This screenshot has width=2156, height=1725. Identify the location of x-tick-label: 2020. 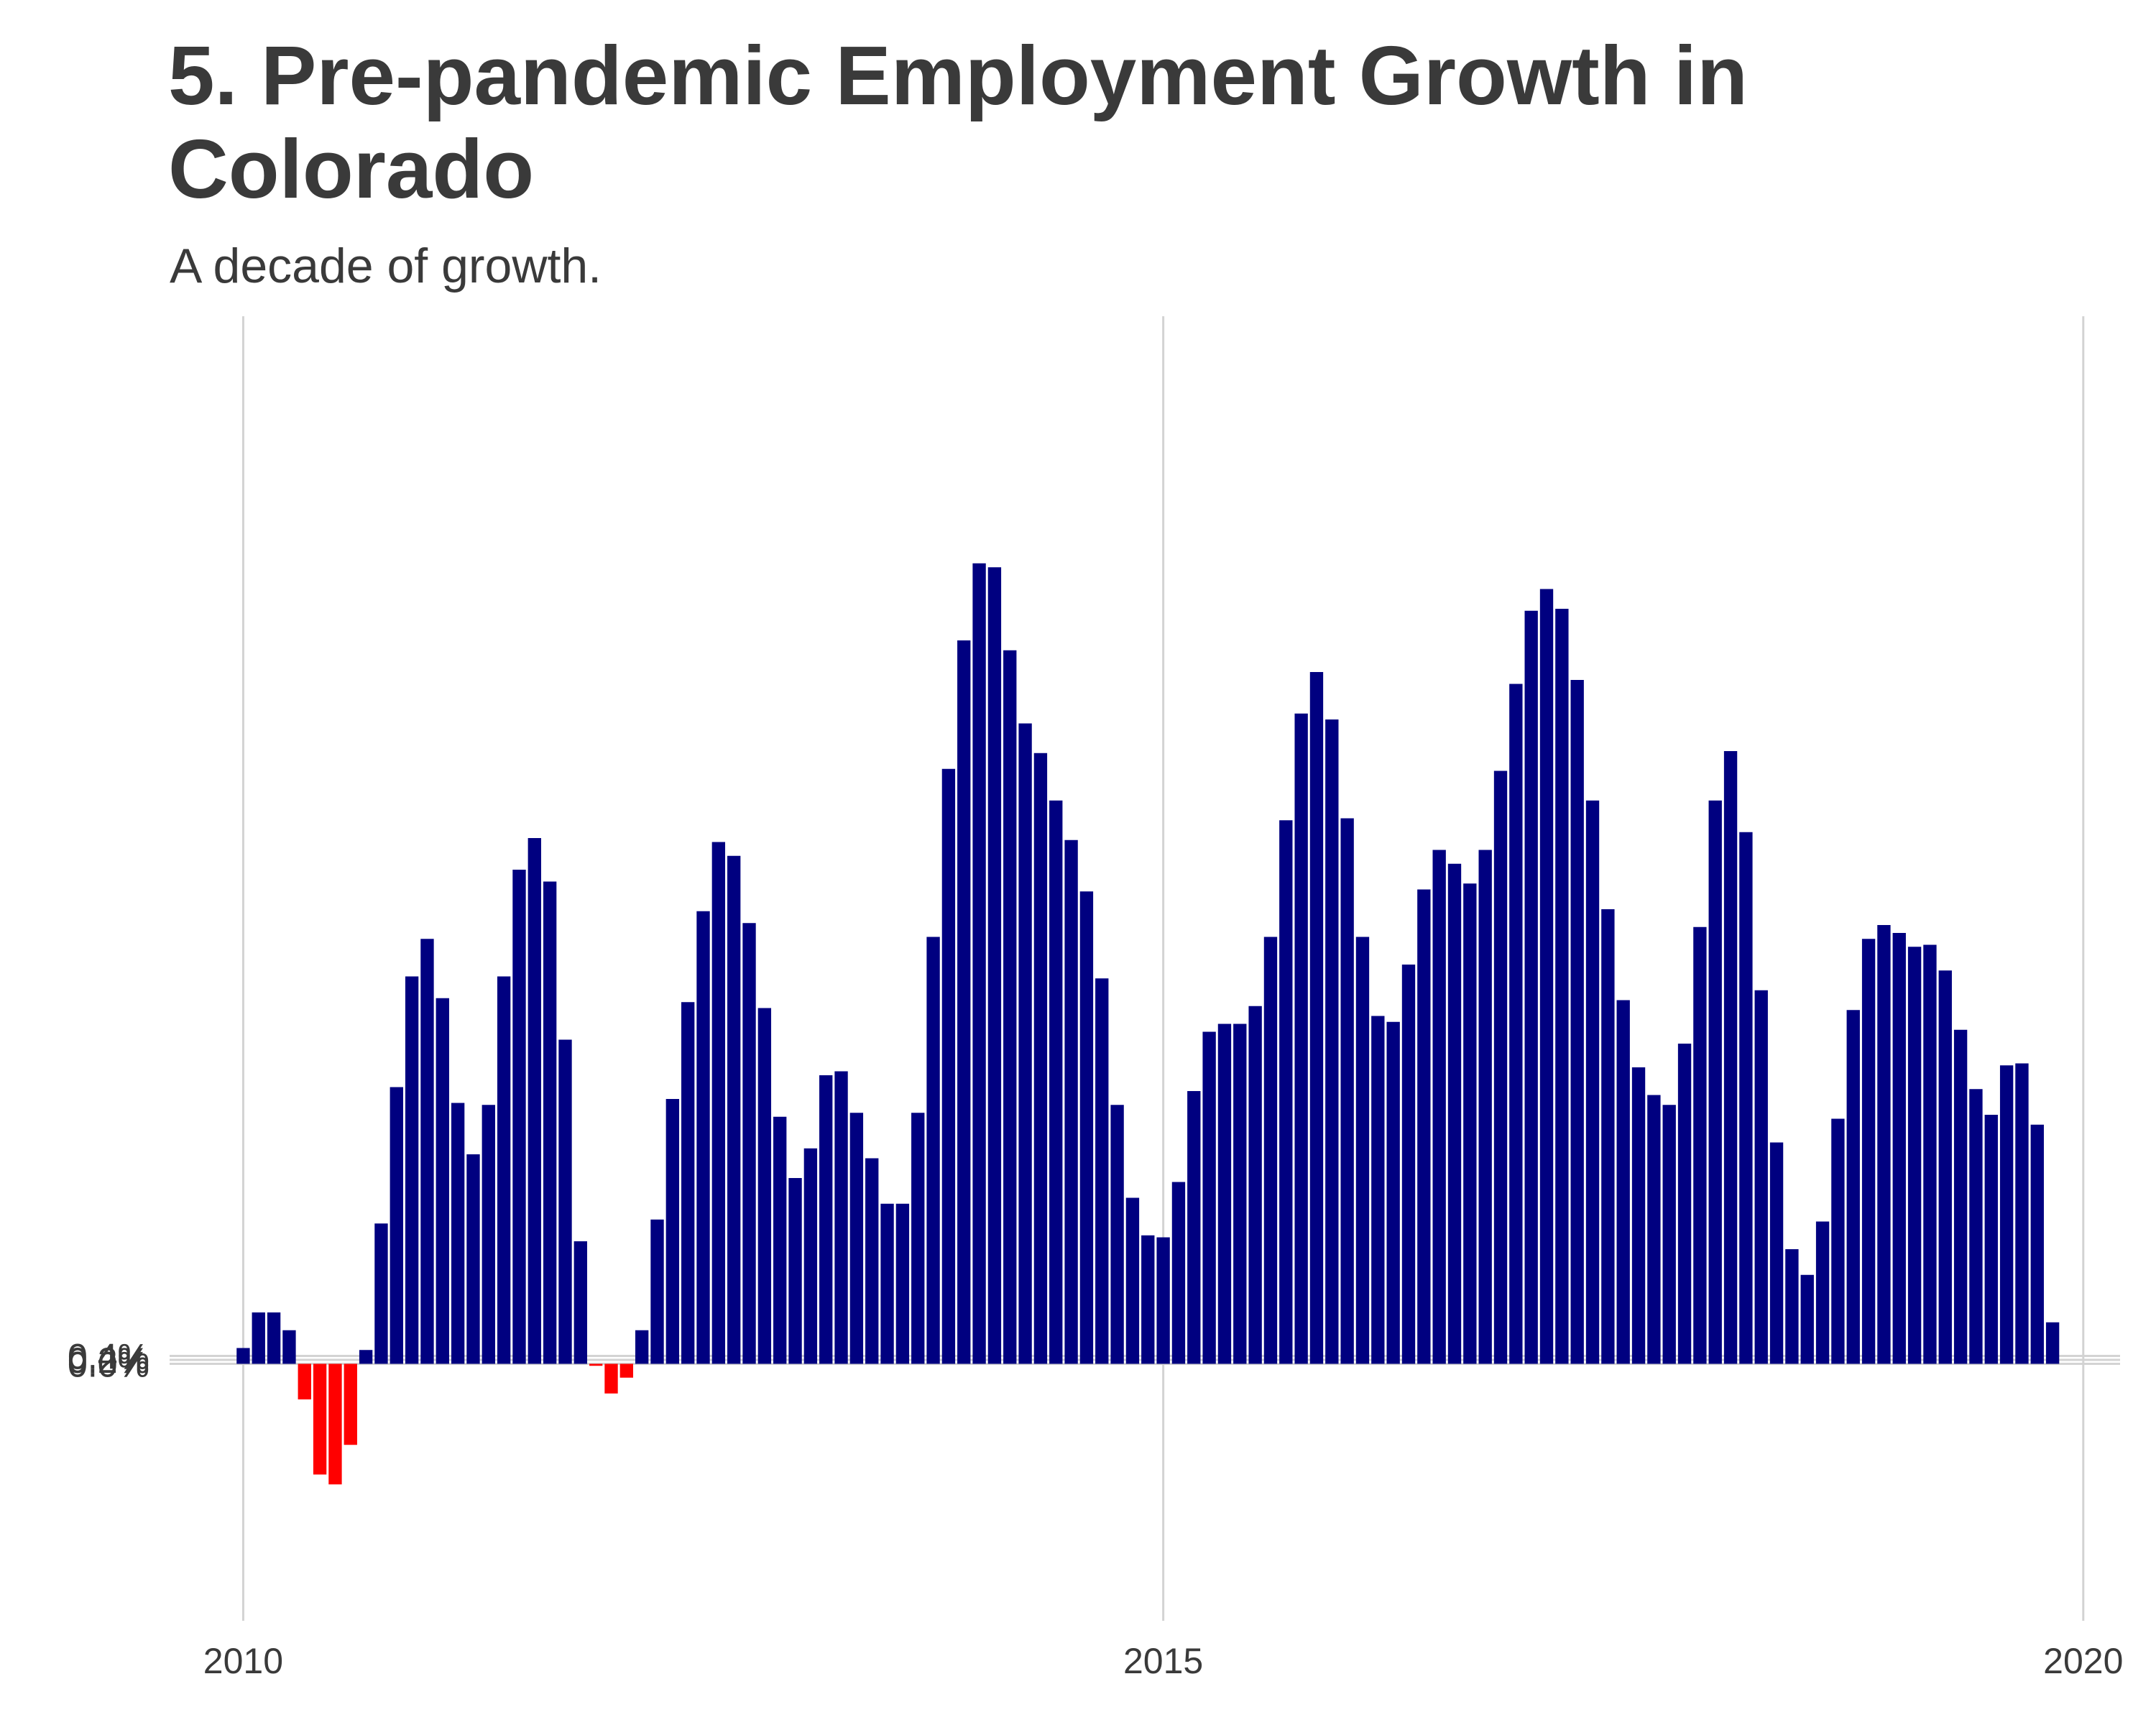
(2083, 1661).